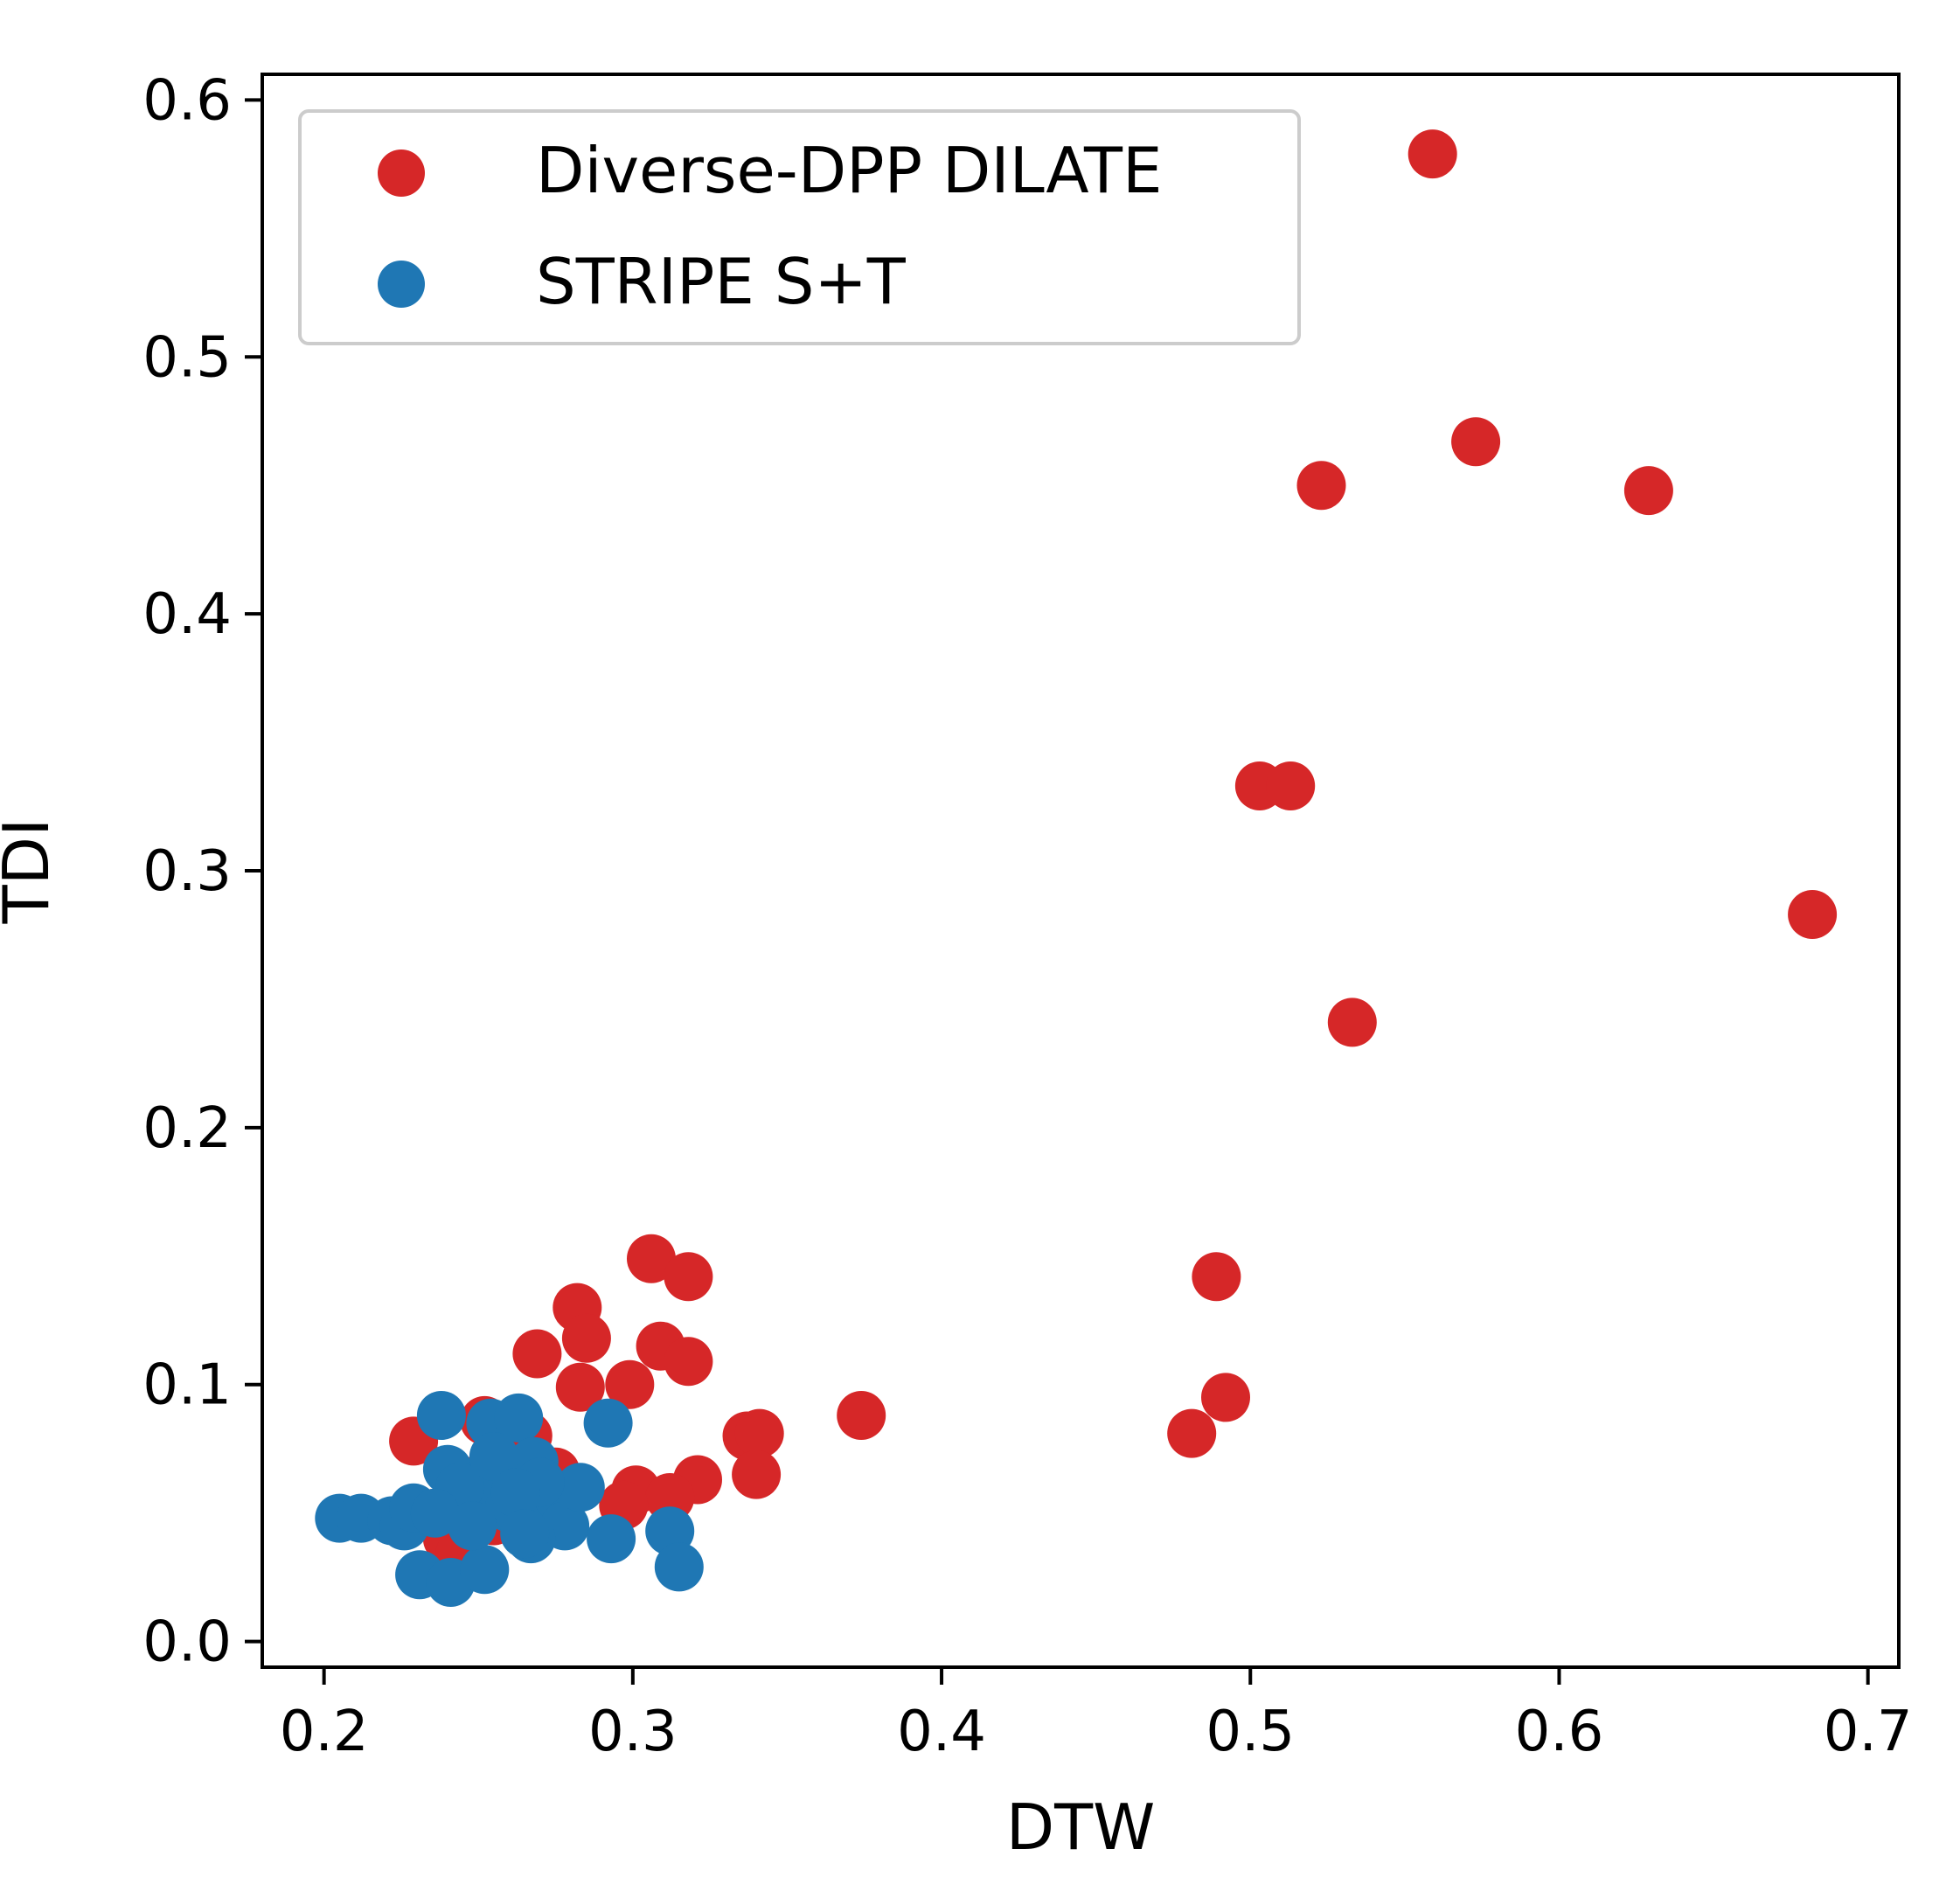  Describe the element at coordinates (324, 1732) in the screenshot. I see `x-tick-label: 0.2` at that location.